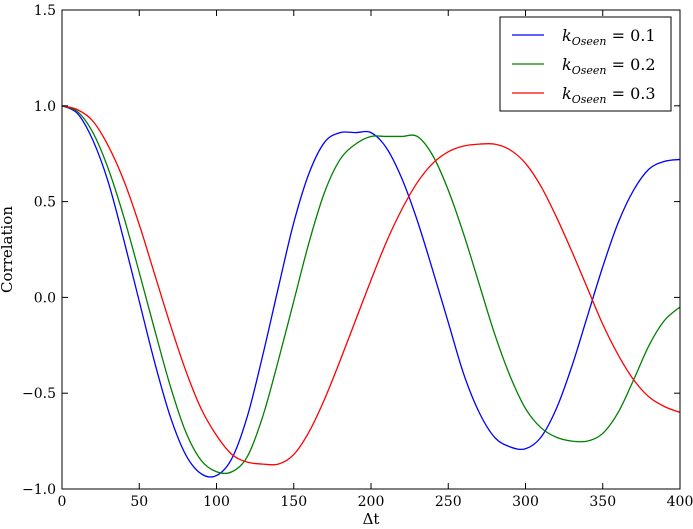 The image size is (693, 529). I want to click on x-tick-label: 350, so click(602, 502).